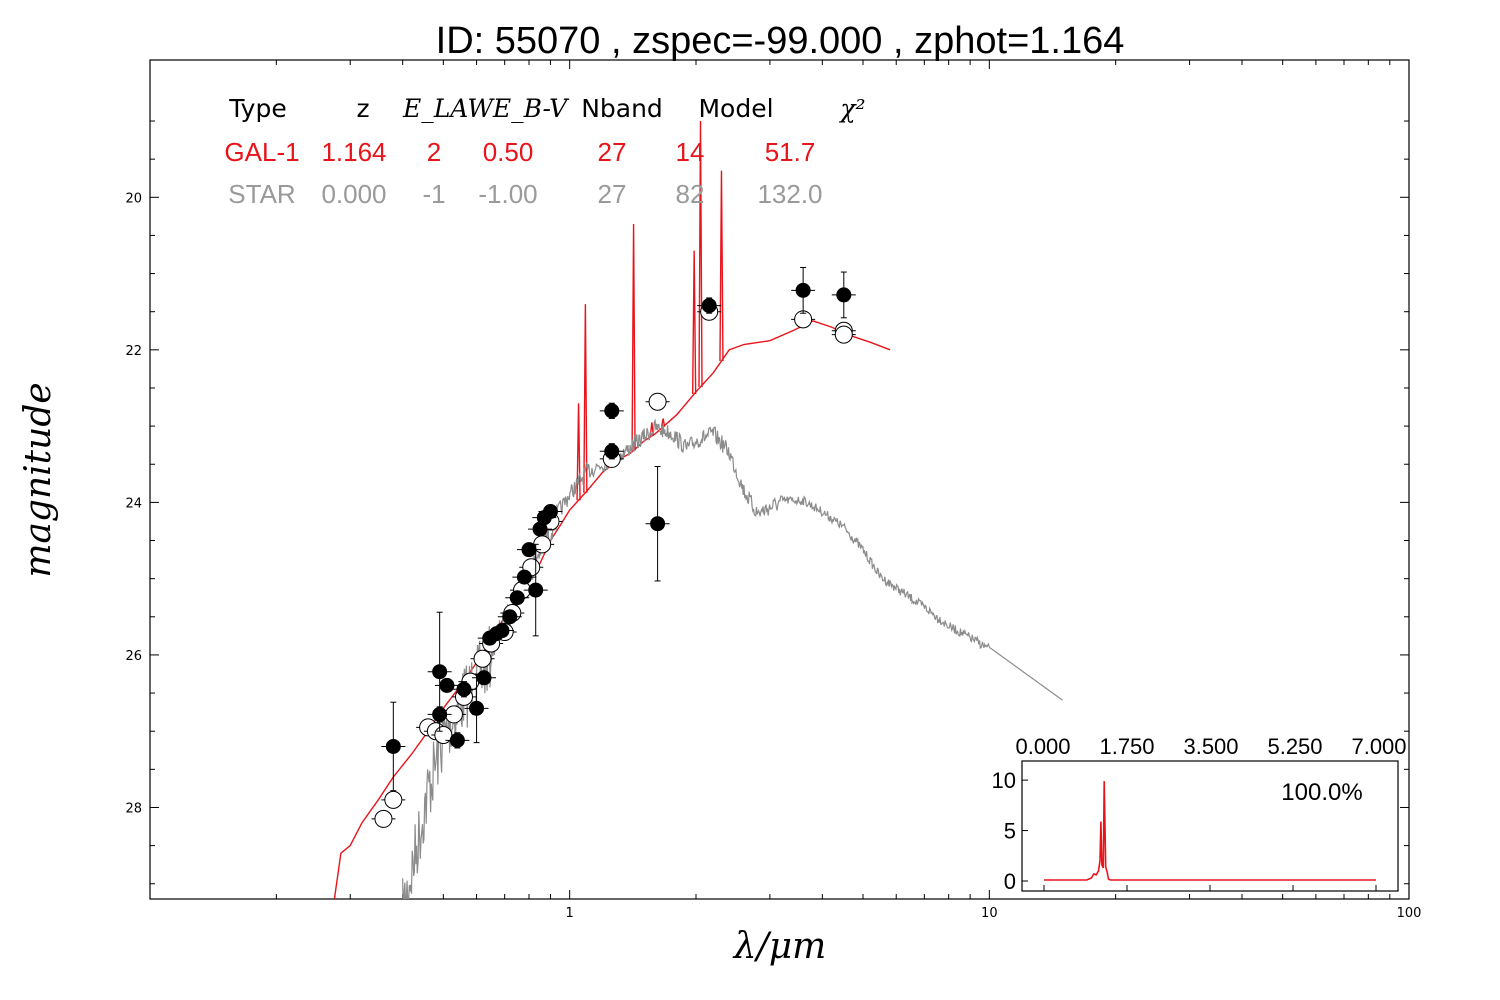 The width and height of the screenshot is (1500, 1000). Describe the element at coordinates (1126, 746) in the screenshot. I see `inset-x-tick-label: 1.750` at that location.